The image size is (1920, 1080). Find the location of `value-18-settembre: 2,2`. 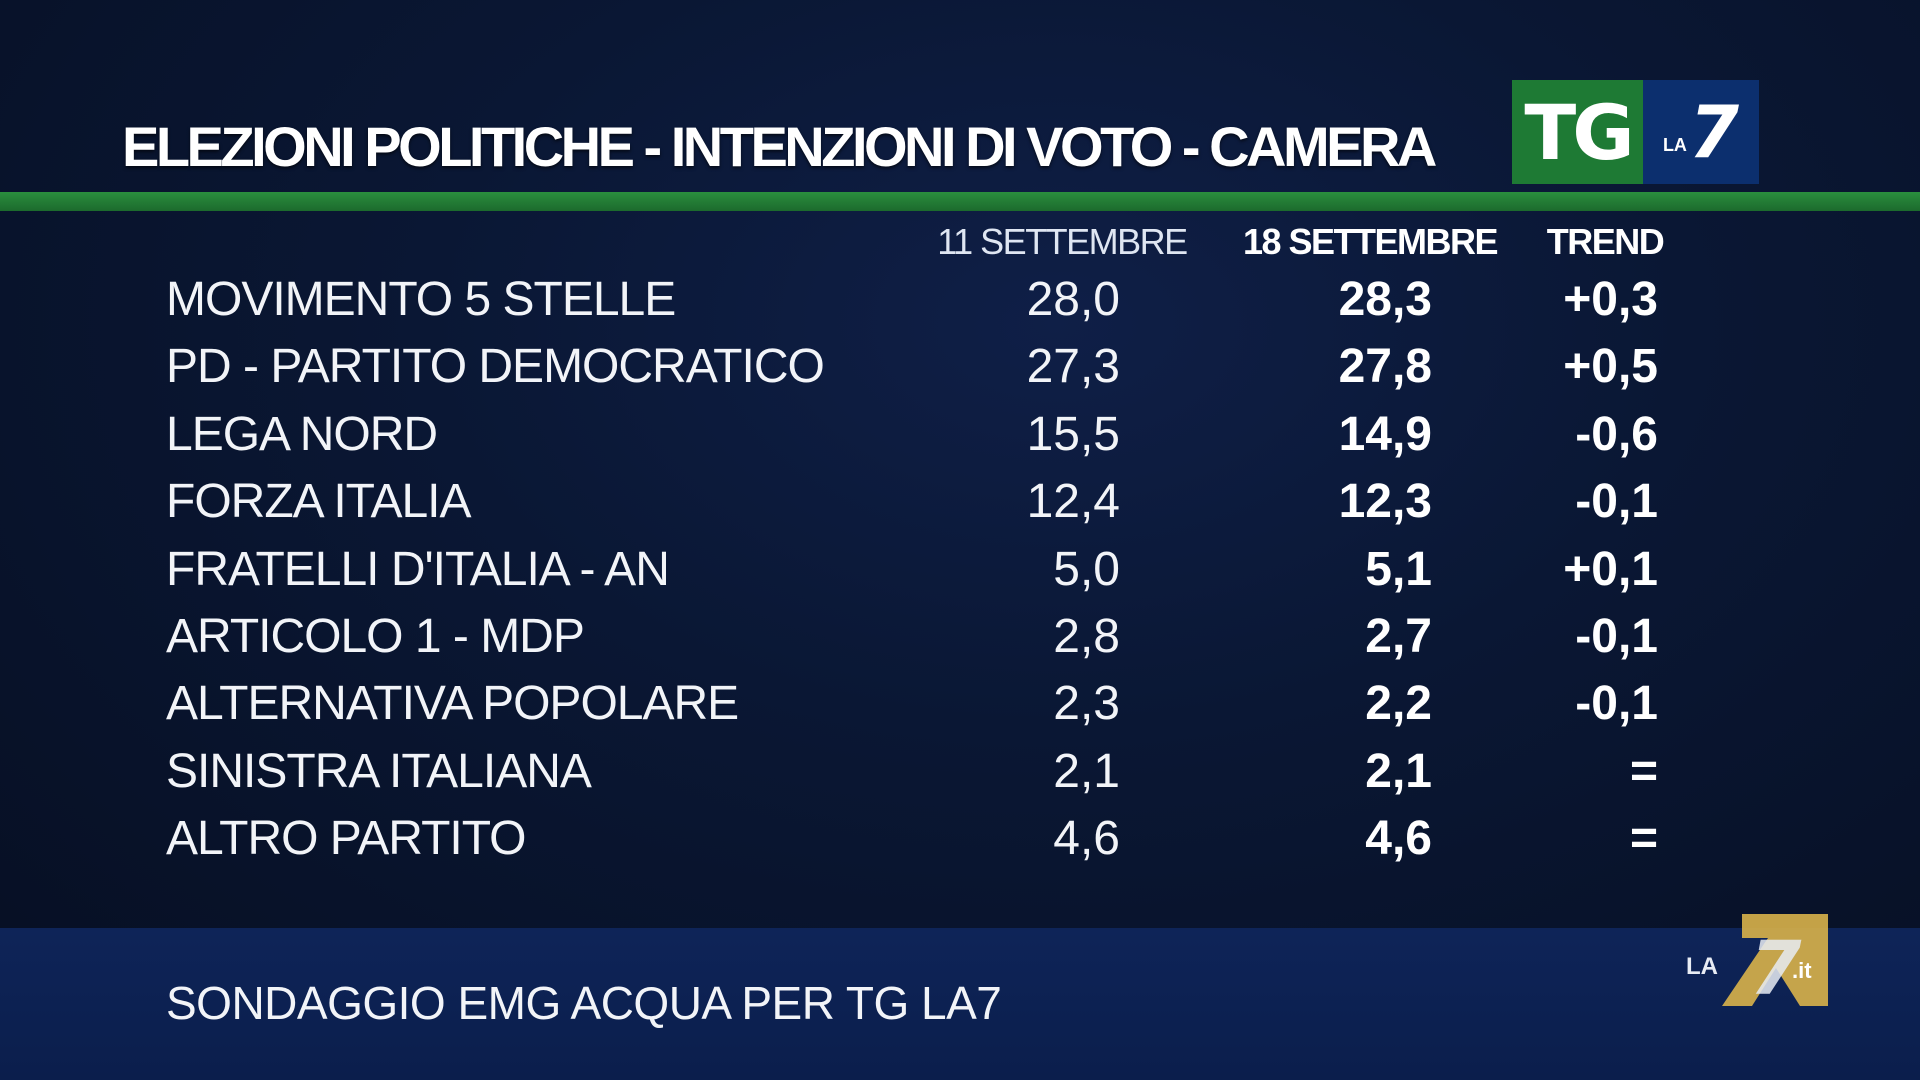

value-18-settembre: 2,2 is located at coordinates (1398, 704).